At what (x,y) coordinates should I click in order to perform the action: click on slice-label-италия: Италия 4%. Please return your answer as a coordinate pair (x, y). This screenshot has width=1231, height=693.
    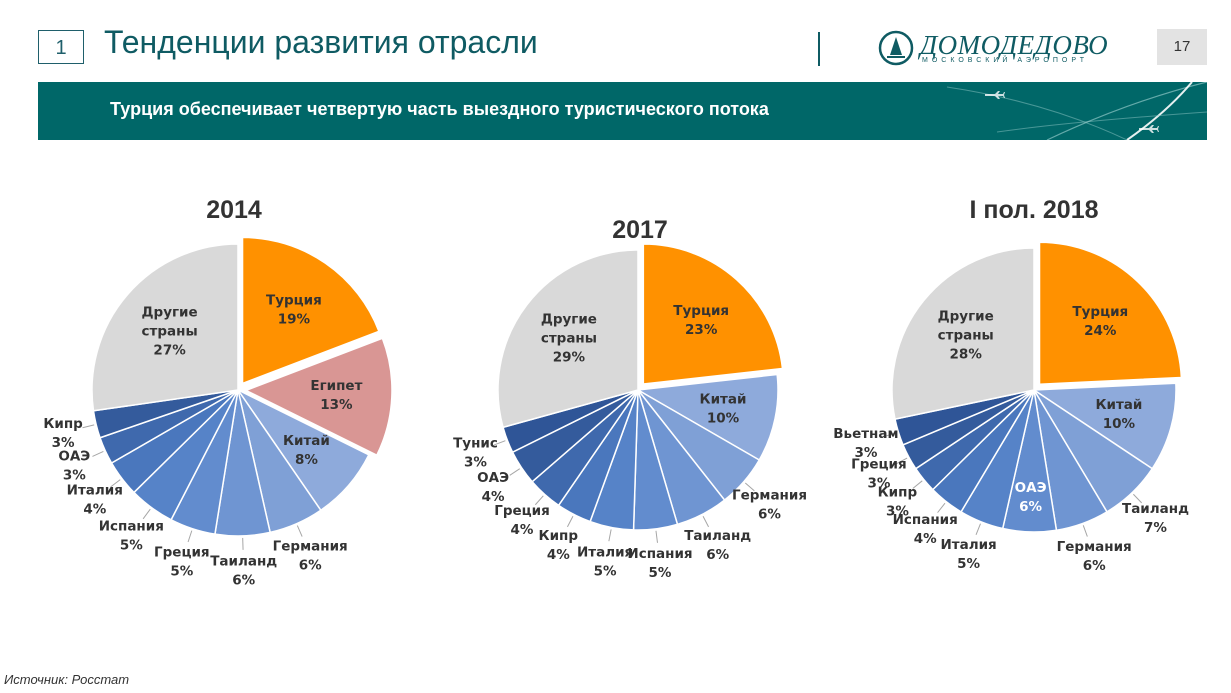
    Looking at the image, I should click on (95, 500).